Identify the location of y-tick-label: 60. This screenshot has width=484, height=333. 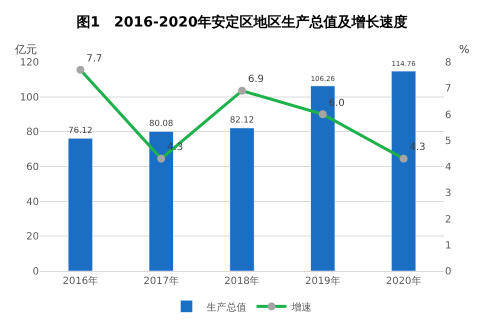
(32, 167).